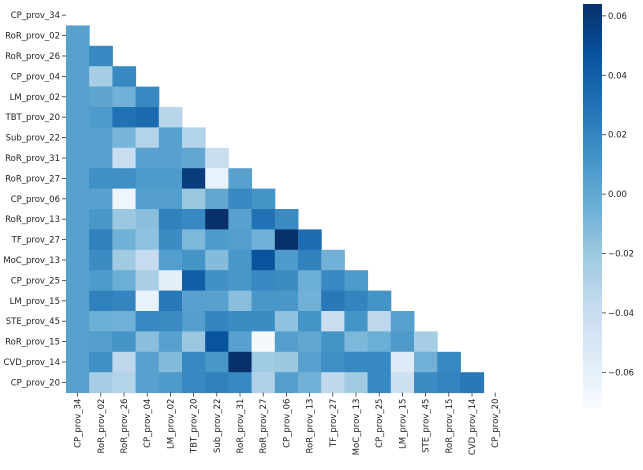 The width and height of the screenshot is (643, 470). Describe the element at coordinates (195, 426) in the screenshot. I see `x-tick-label: TBT_prov_20` at that location.